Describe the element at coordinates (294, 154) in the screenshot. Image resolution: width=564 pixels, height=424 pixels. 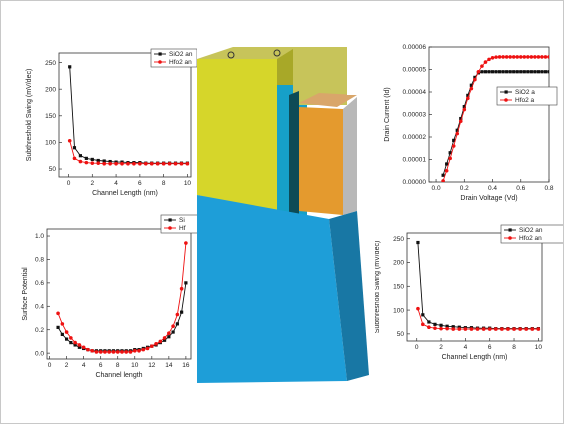
I see `device-inner-dark` at that location.